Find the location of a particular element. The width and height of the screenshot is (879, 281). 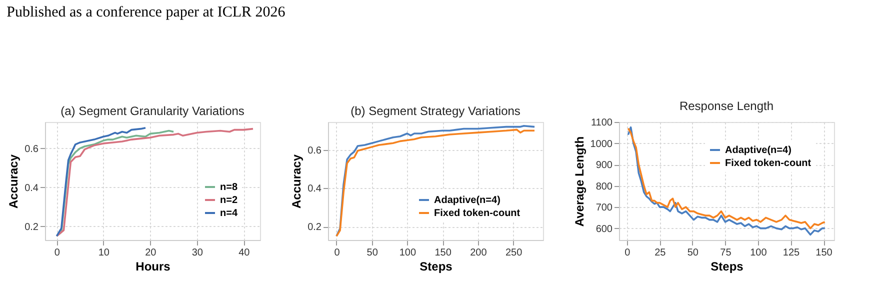

x-tick-label: 25 is located at coordinates (660, 253).